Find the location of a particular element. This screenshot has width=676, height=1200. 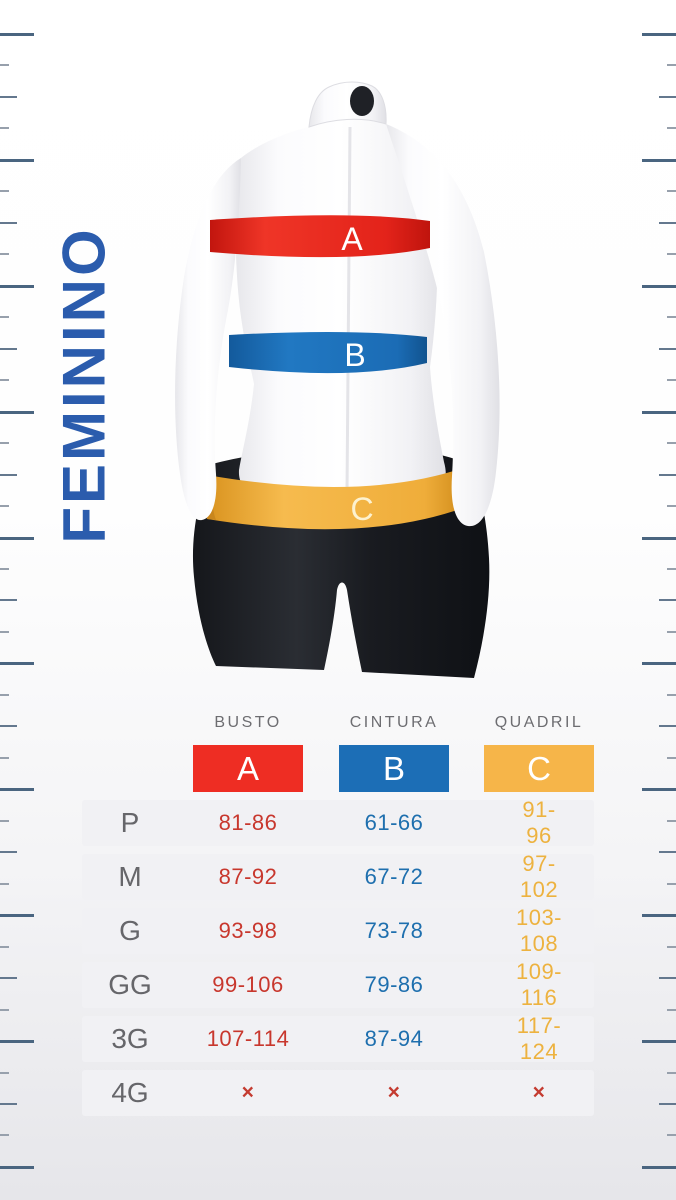

ruler-right is located at coordinates (656, 600).